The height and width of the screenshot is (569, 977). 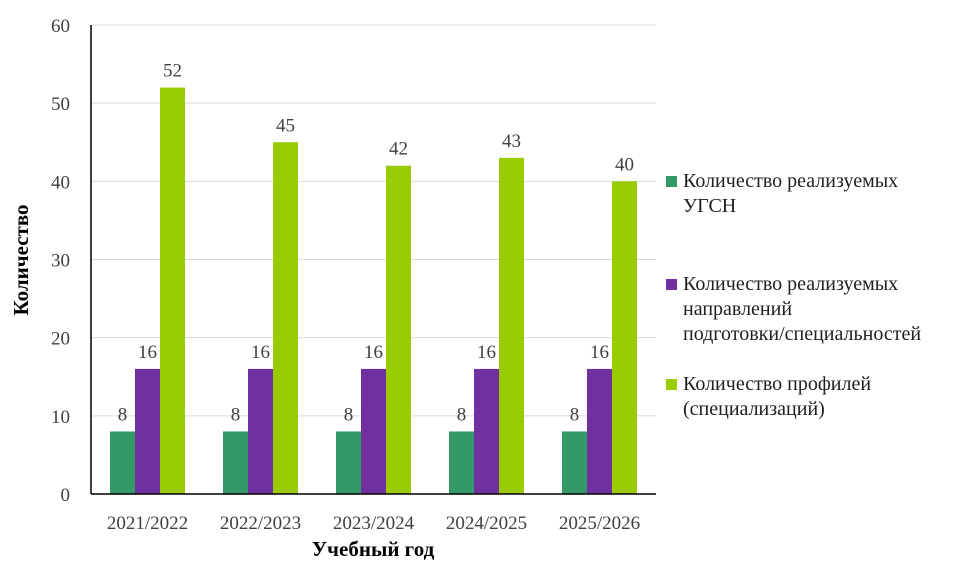 What do you see at coordinates (777, 384) in the screenshot?
I see `legend-label: Количество профилей` at bounding box center [777, 384].